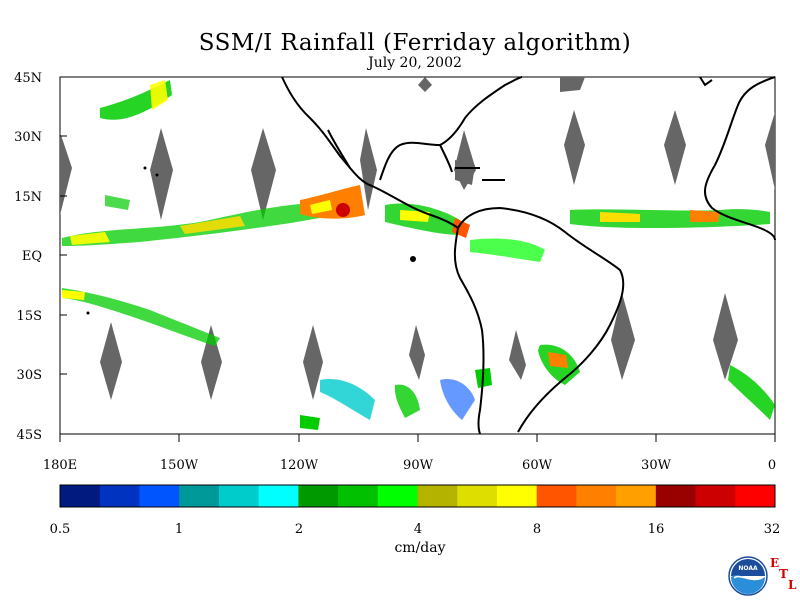 Image resolution: width=800 pixels, height=600 pixels. I want to click on map-subtitle: July 20, 2002, so click(415, 63).